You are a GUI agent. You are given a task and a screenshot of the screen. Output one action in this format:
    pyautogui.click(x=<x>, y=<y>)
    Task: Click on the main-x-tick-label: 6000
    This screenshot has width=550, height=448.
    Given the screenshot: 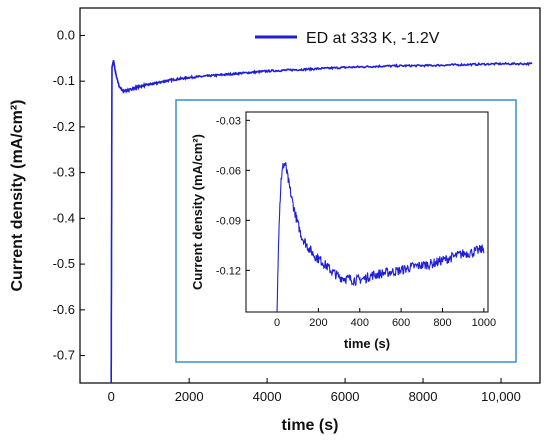 What is the action you would take?
    pyautogui.click(x=345, y=396)
    